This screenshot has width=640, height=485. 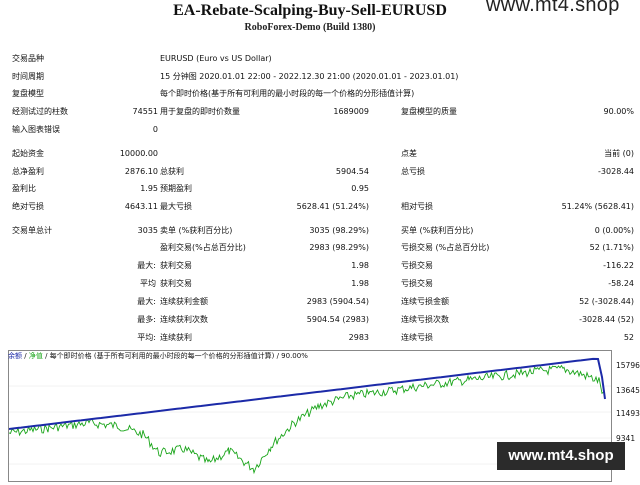 I want to click on legend-balance: 余额, so click(x=15, y=356).